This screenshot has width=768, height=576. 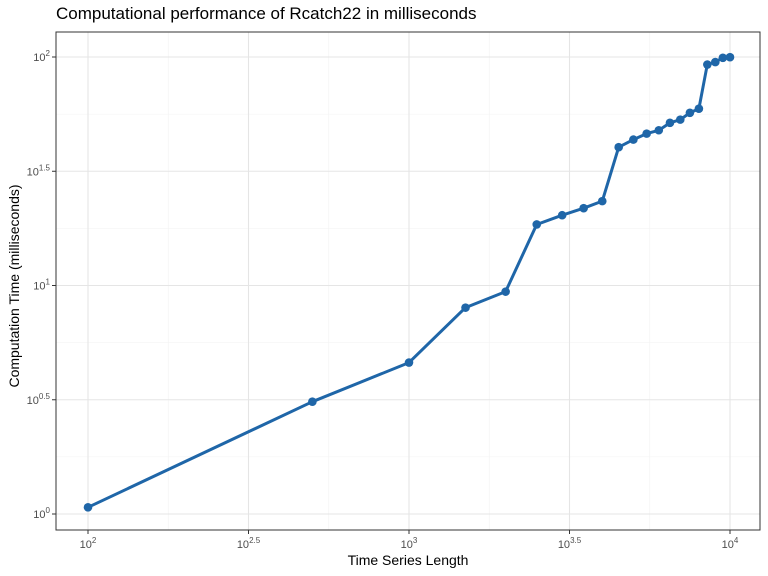 What do you see at coordinates (41, 285) in the screenshot?
I see `y-tick-label: 10¹` at bounding box center [41, 285].